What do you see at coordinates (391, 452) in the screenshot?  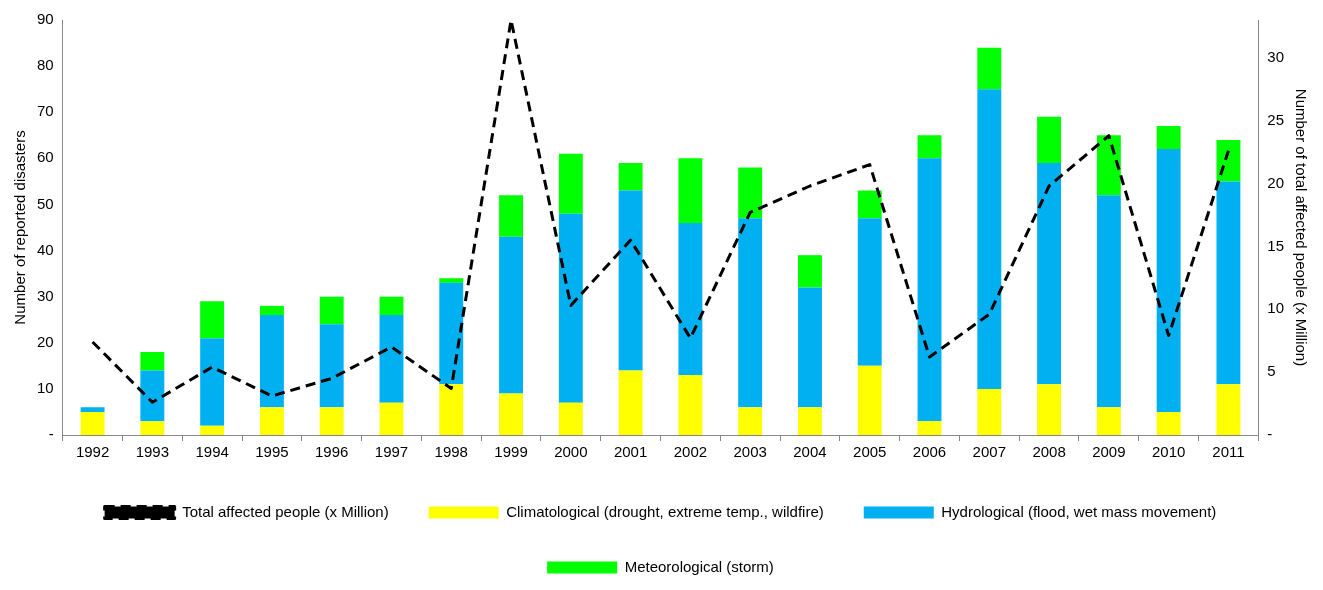 I see `x-tick-label: 1997` at bounding box center [391, 452].